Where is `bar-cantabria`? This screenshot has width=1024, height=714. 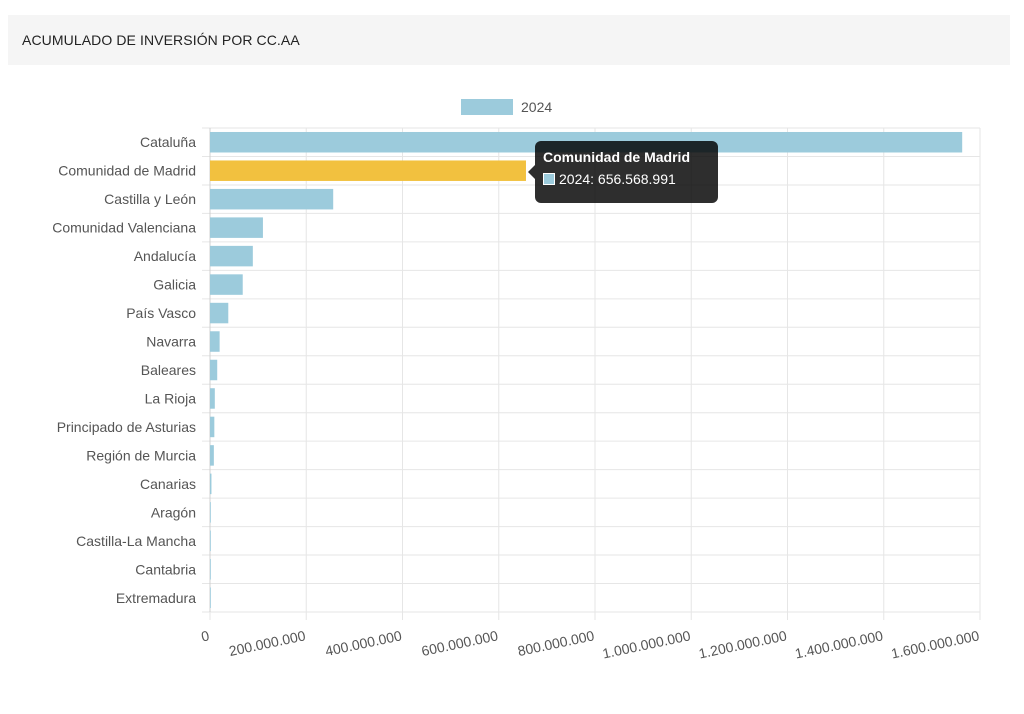 bar-cantabria is located at coordinates (210, 569).